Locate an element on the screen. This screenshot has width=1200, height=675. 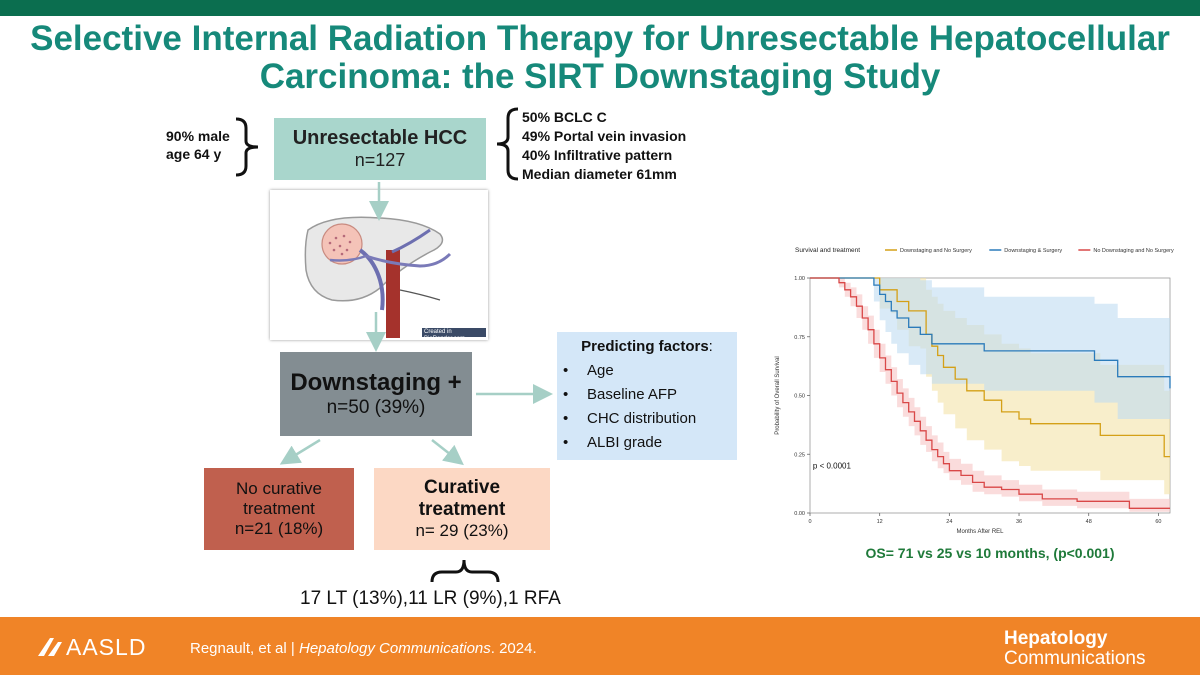
feature-item: 50% BCLC C is located at coordinates (564, 117).